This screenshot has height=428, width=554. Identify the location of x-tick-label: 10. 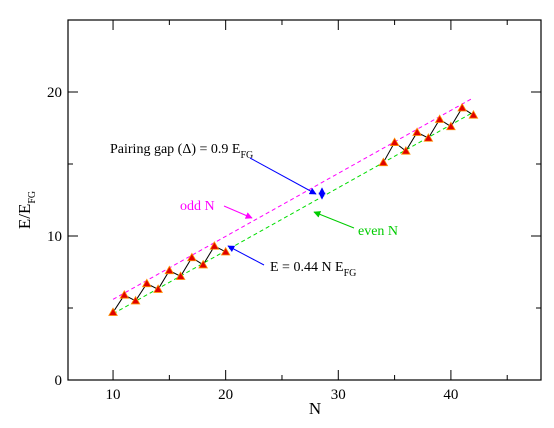
(113, 395).